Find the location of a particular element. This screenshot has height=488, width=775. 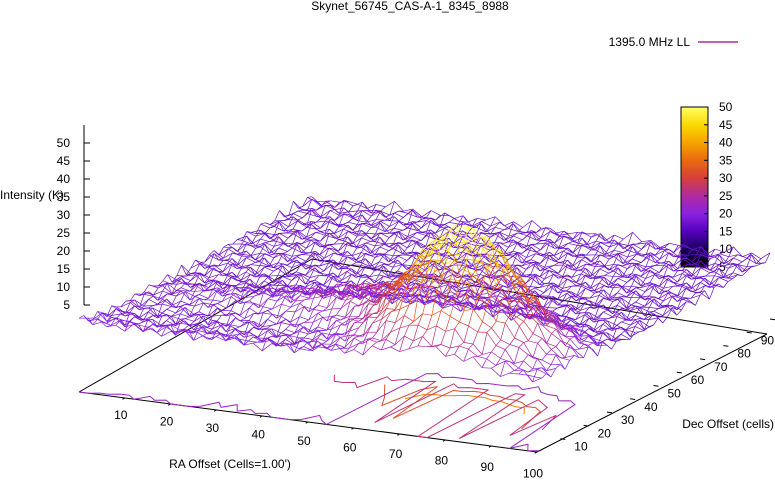

colorbar-gradient is located at coordinates (694, 187).